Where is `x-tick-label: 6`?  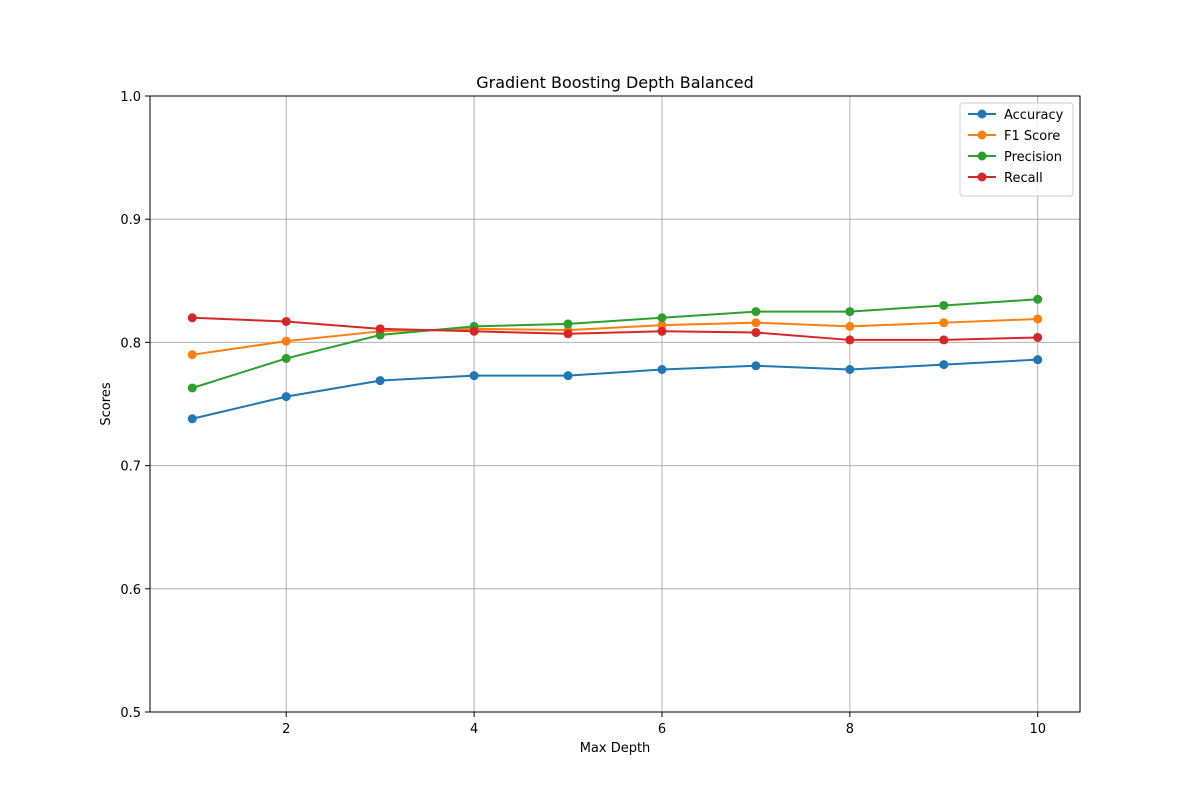
x-tick-label: 6 is located at coordinates (662, 729).